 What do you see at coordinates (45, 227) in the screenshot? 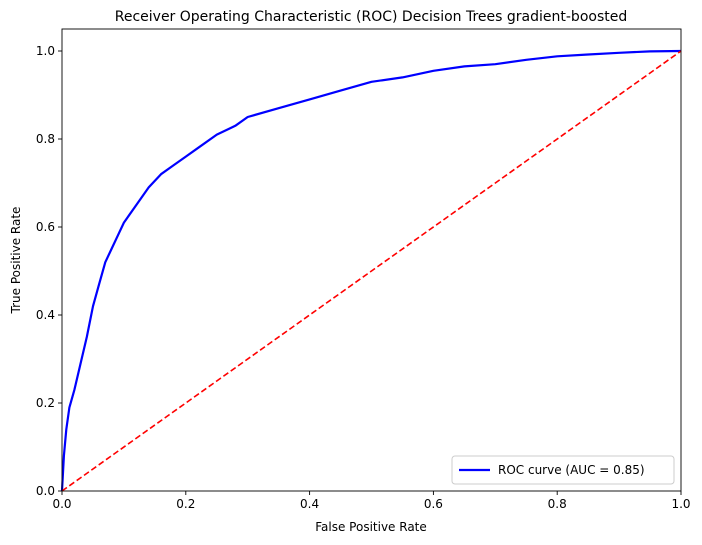
I see `y-tick-label: 0.6` at bounding box center [45, 227].